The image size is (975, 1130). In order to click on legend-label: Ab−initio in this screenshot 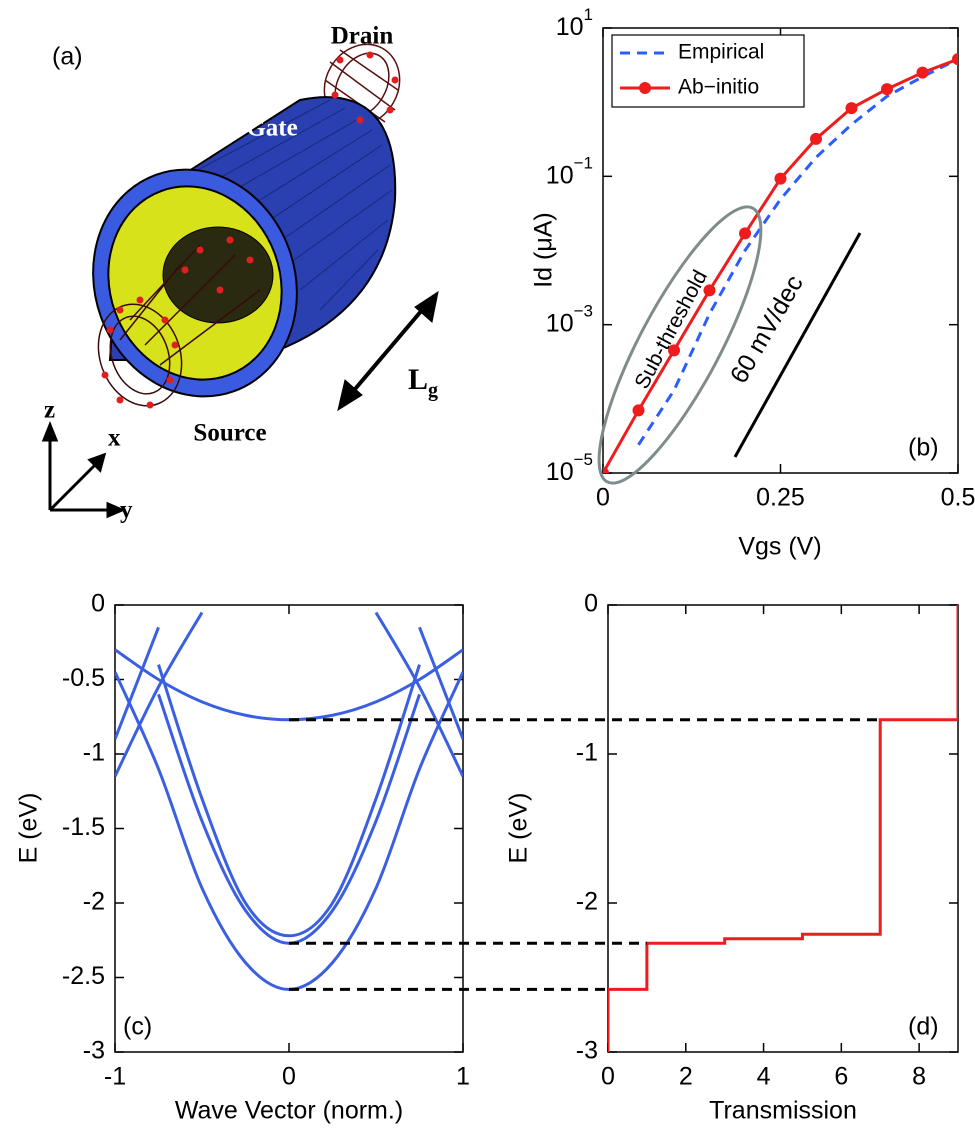, I will do `click(718, 87)`.